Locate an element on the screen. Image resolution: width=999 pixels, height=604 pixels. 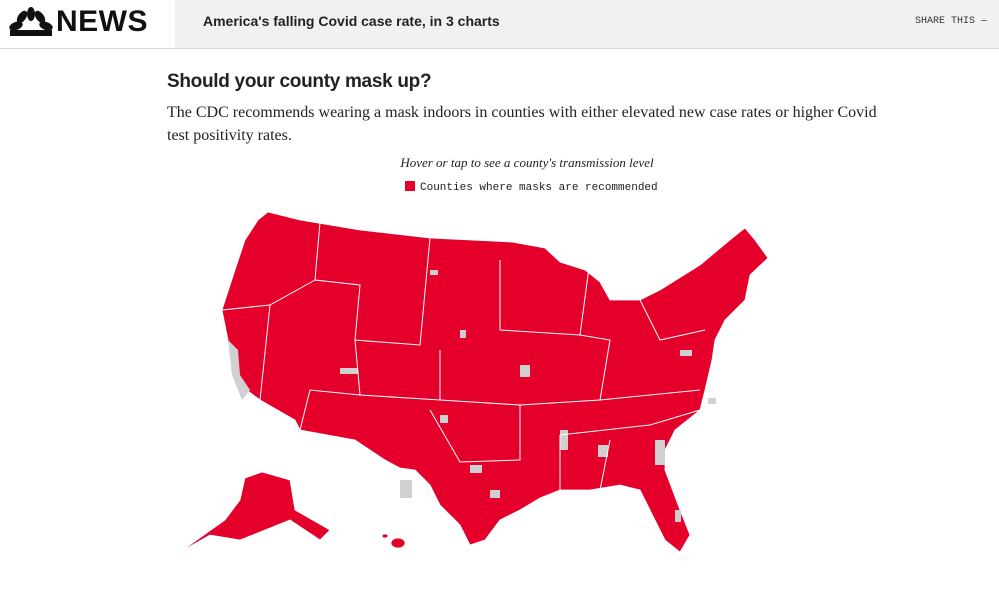
alaska is located at coordinates (255, 512).